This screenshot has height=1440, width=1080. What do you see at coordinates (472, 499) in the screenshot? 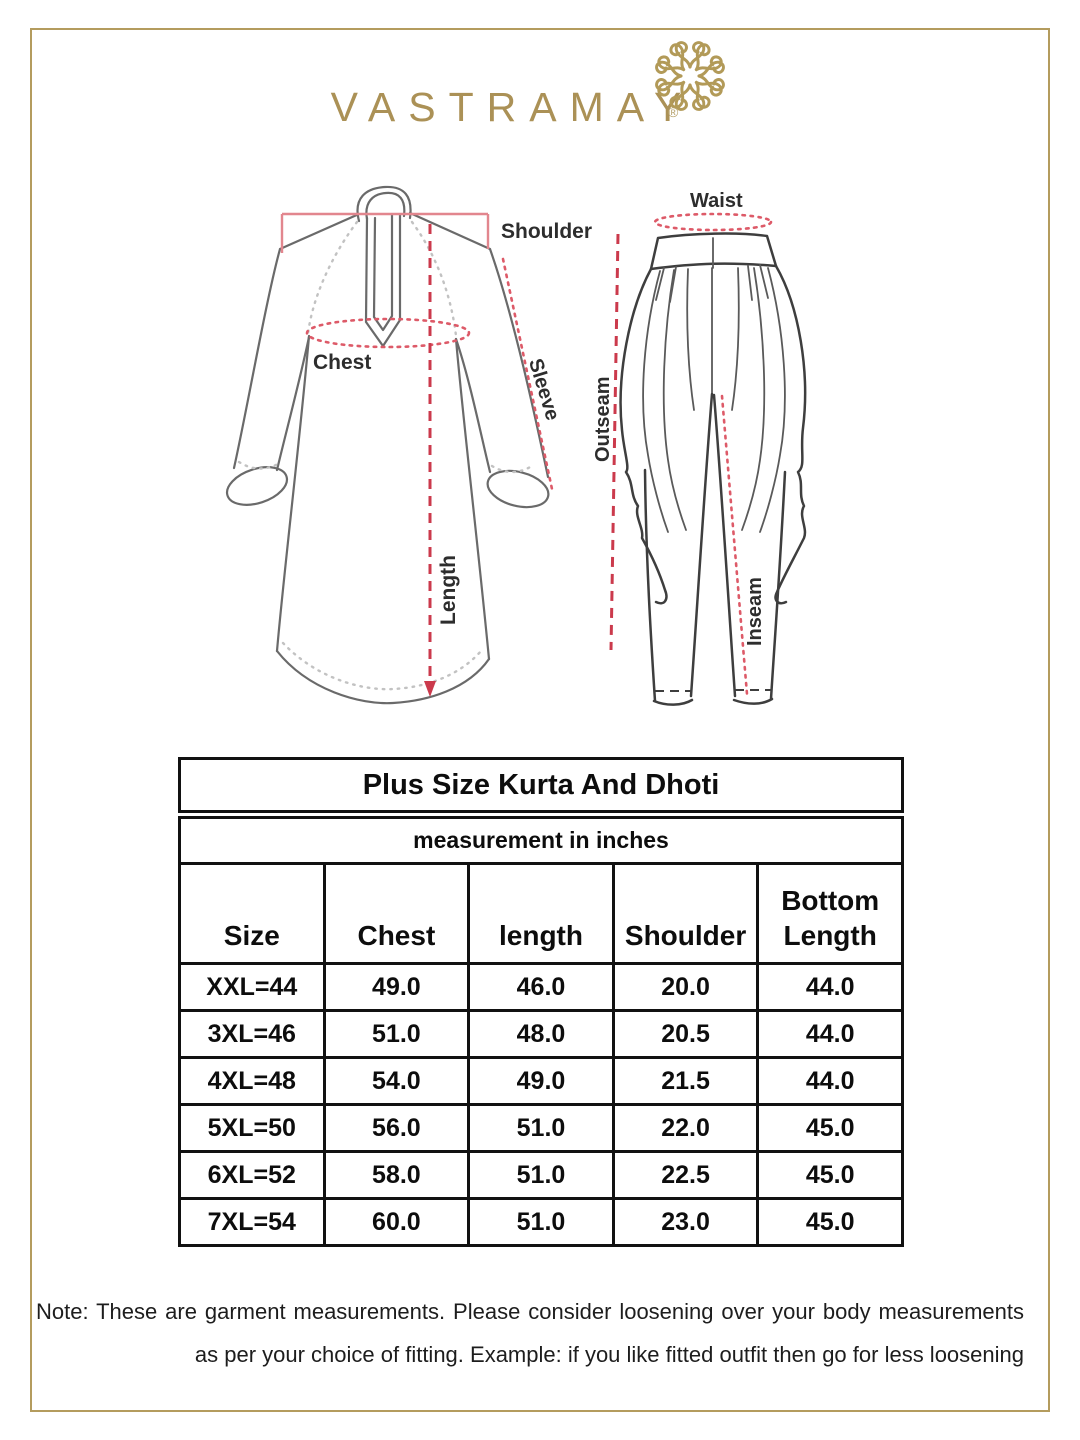
I see `kurta-side-right` at bounding box center [472, 499].